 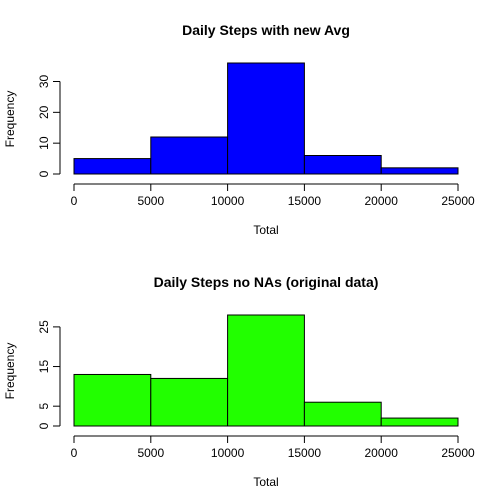 What do you see at coordinates (49, 126) in the screenshot?
I see `y-axis: 0 10 20 30` at bounding box center [49, 126].